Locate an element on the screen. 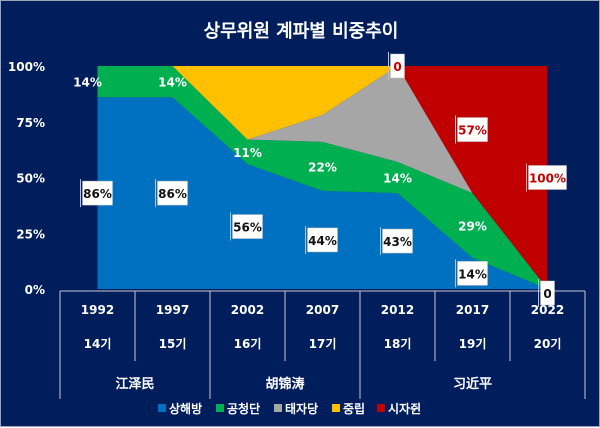 Image resolution: width=600 pixels, height=428 pixels. data-label-공청단: 22% is located at coordinates (322, 167).